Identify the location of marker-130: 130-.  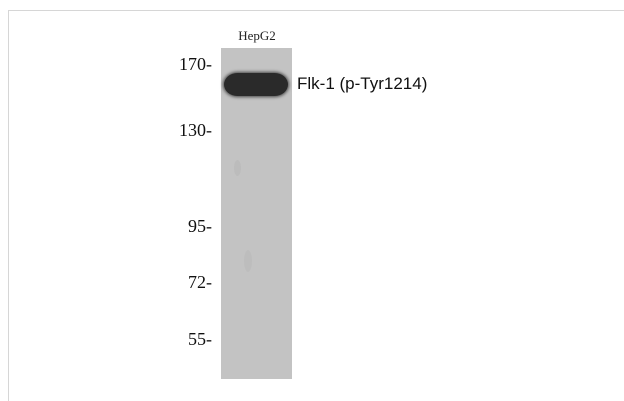
(195, 130).